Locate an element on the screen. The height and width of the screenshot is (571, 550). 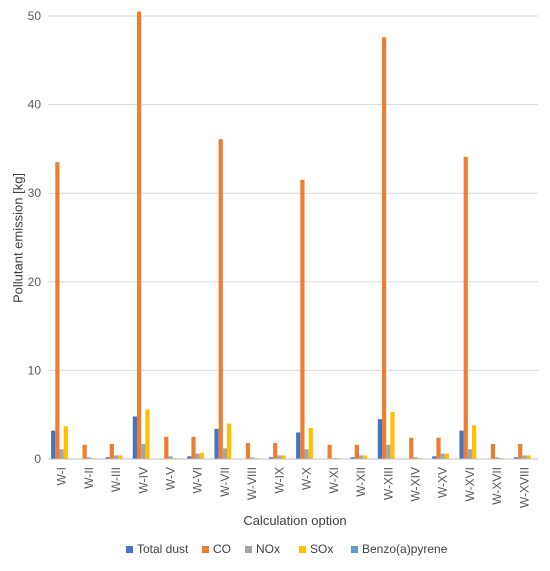
x-tick-label: W-XI is located at coordinates (334, 480).